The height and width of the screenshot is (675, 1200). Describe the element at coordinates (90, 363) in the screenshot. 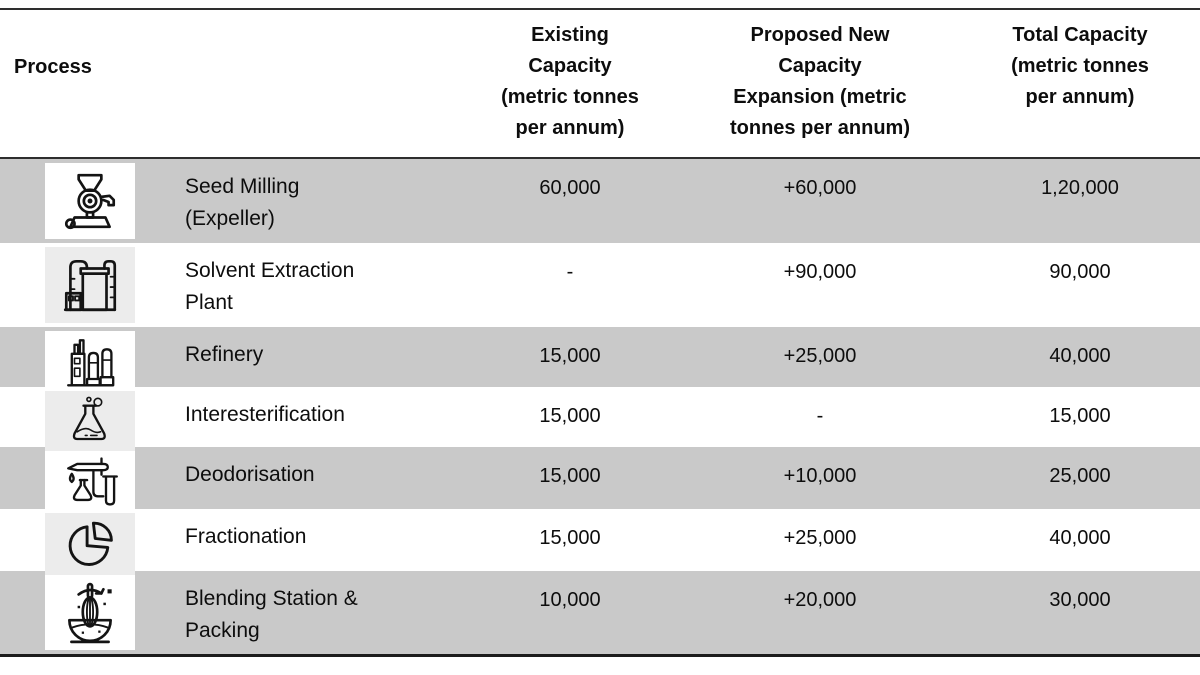

I see `refinery-icon` at that location.